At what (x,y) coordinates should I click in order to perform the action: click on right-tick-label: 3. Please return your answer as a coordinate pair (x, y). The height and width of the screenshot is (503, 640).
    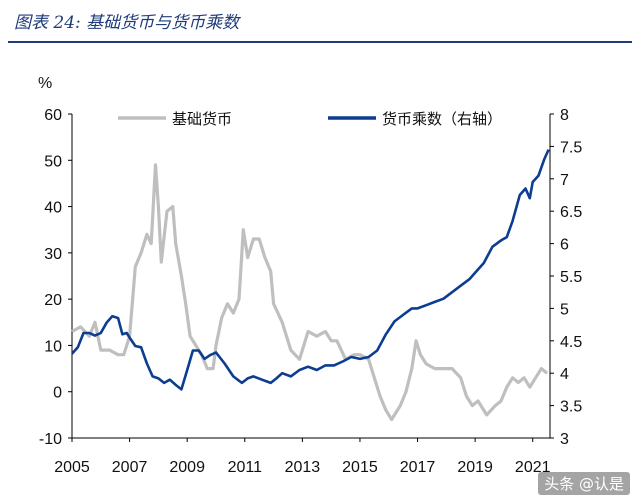
    Looking at the image, I should click on (564, 439).